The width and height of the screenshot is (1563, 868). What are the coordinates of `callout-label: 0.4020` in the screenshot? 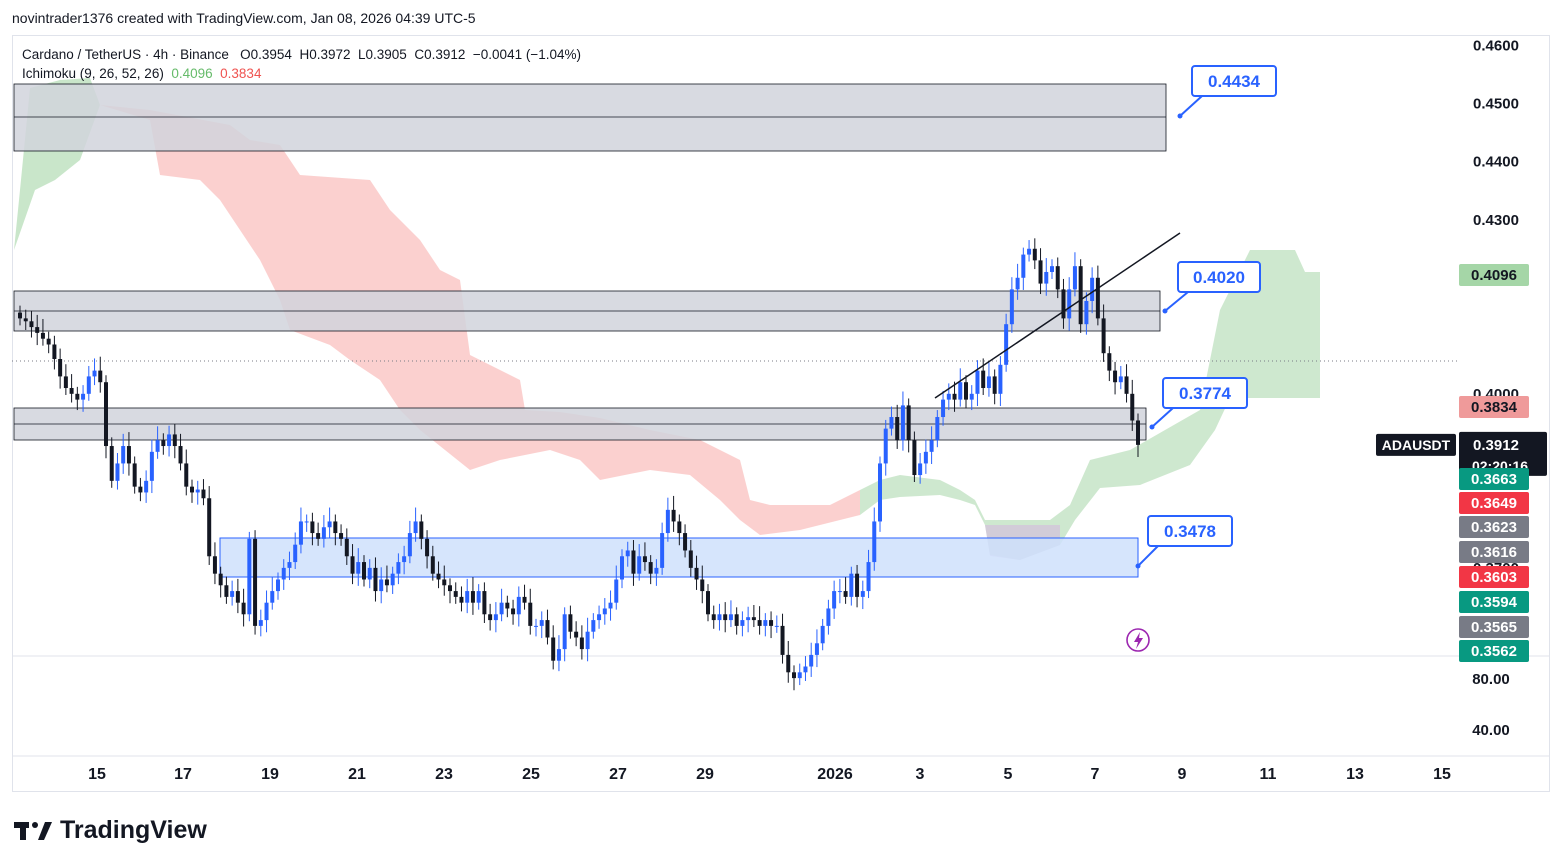 It's located at (1219, 277).